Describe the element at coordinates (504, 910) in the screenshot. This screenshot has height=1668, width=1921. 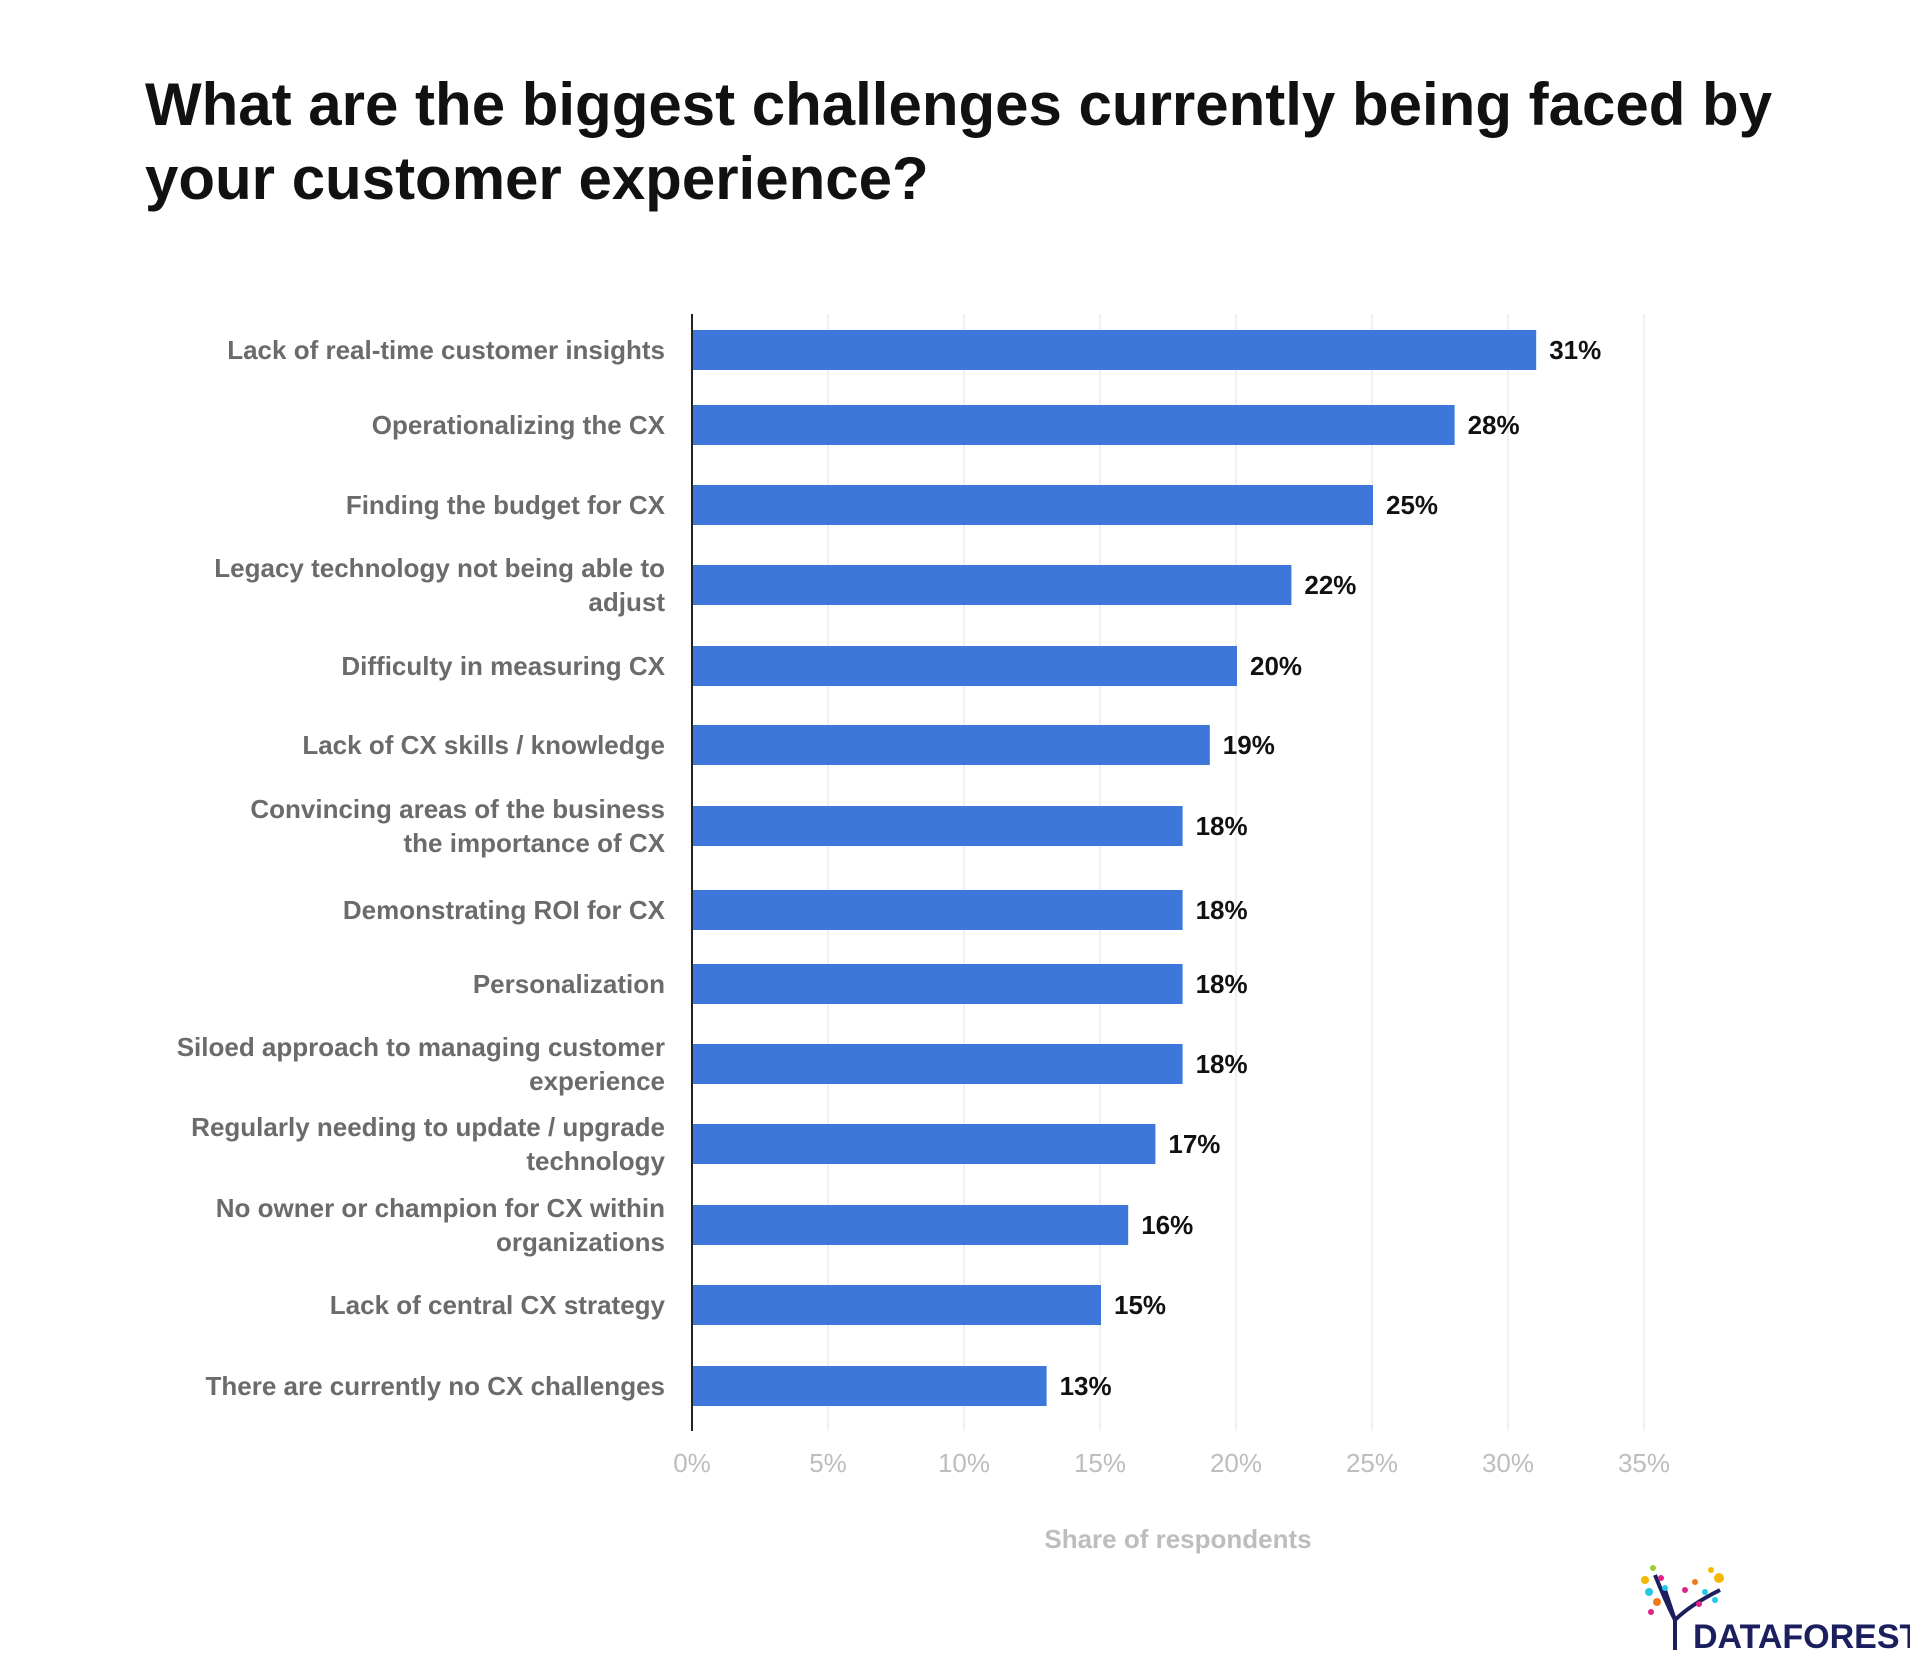
I see `category-label: Demonstrating ROI for CX` at that location.